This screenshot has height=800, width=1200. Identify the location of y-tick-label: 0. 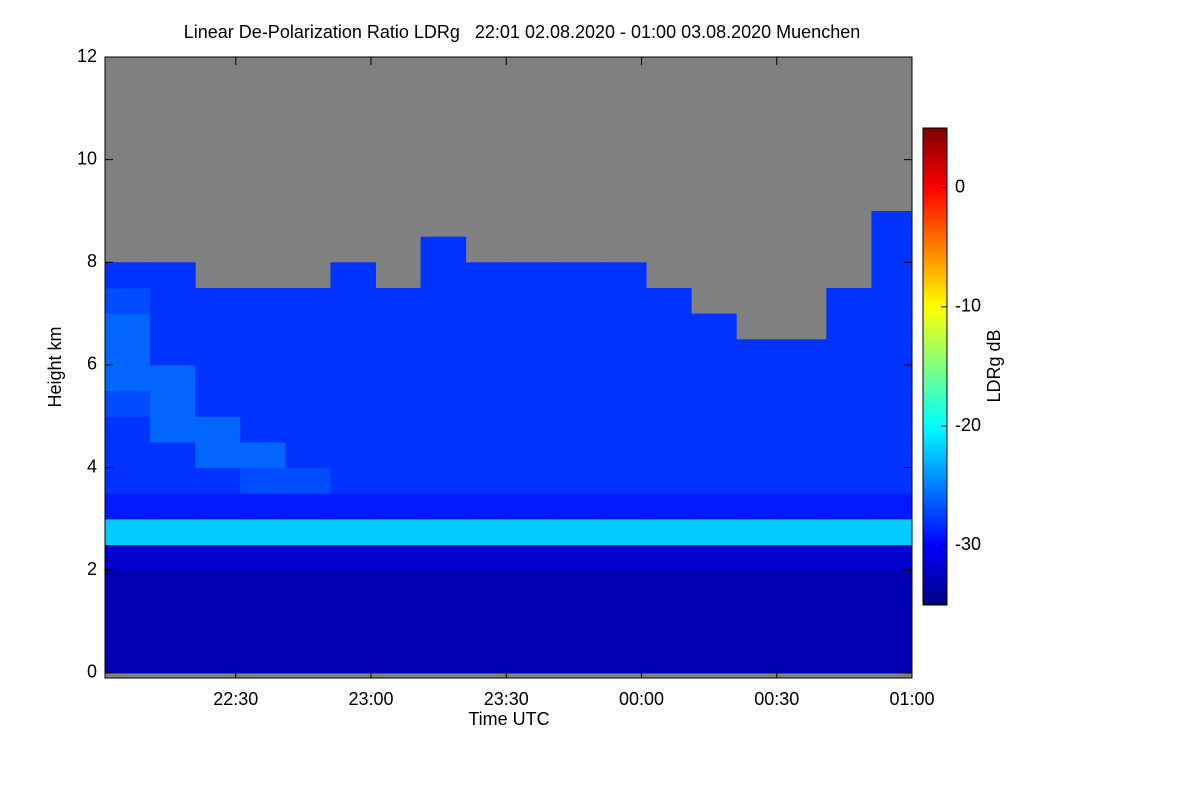
(92, 672).